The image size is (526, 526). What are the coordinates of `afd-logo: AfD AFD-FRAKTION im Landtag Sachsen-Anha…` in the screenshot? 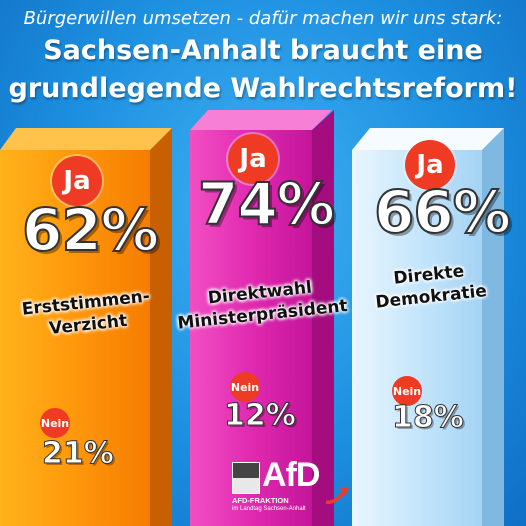 It's located at (292, 488).